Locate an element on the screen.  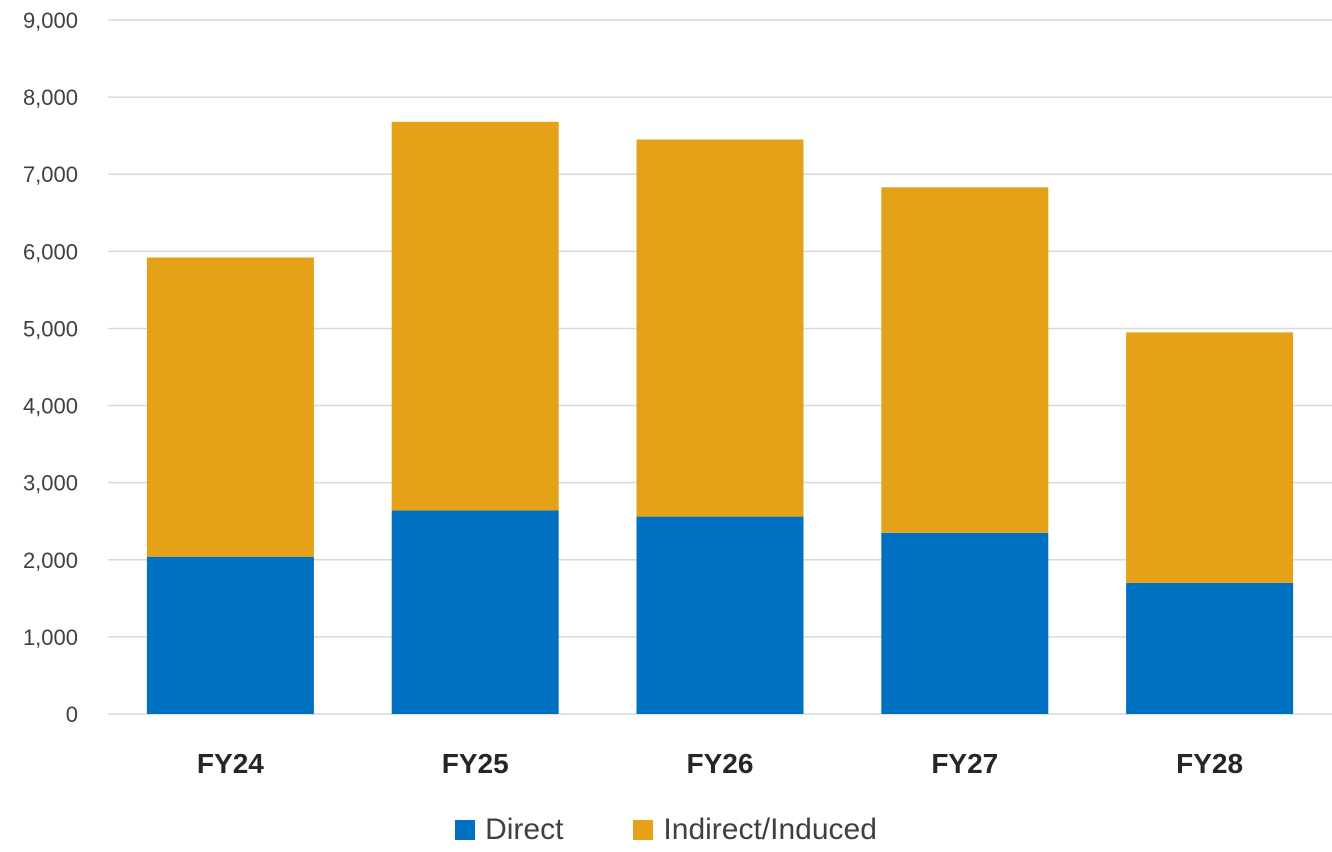
y-tick-label: 8,000 is located at coordinates (50, 97).